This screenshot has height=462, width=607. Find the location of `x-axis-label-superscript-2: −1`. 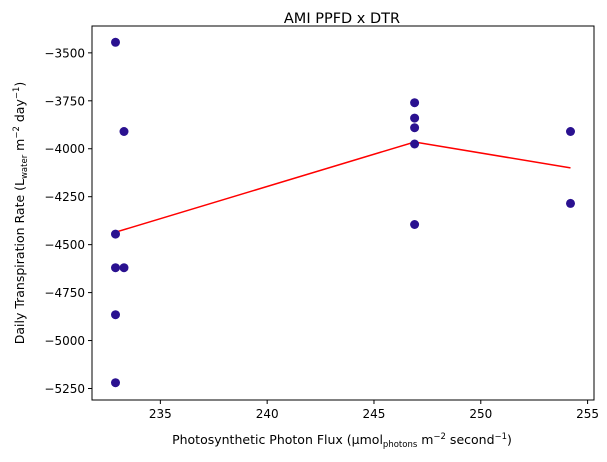

x-axis-label-superscript-2: −1 is located at coordinates (501, 437).